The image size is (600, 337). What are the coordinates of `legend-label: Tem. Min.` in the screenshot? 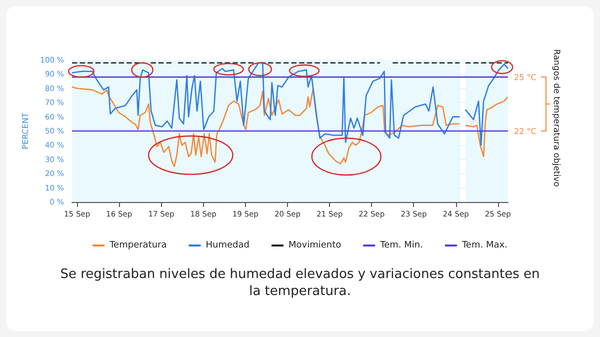 It's located at (401, 245).